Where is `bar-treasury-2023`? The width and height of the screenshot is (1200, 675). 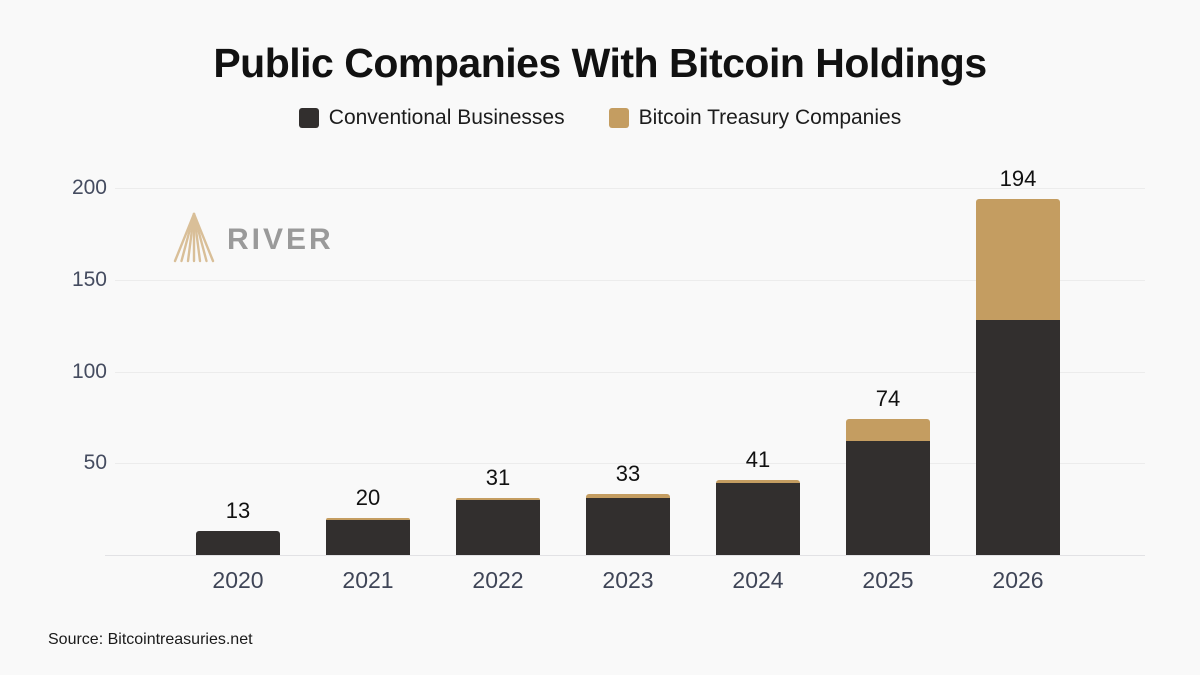
bar-treasury-2023 is located at coordinates (628, 496).